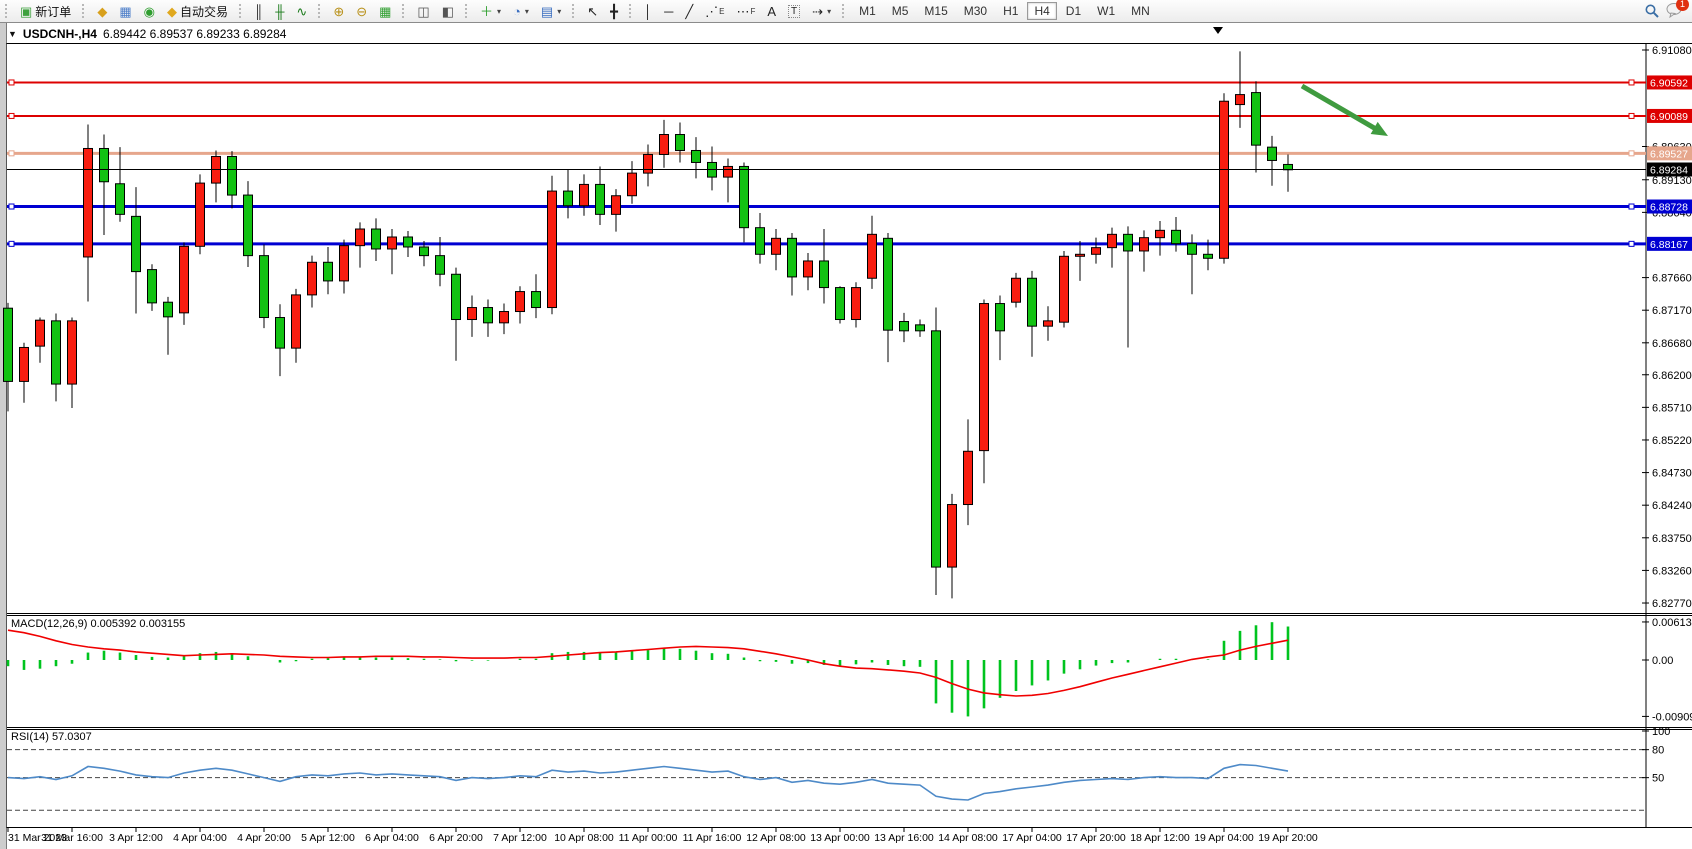  Describe the element at coordinates (392, 838) in the screenshot. I see `time-axis-label: 6 Apr 04:00` at that location.